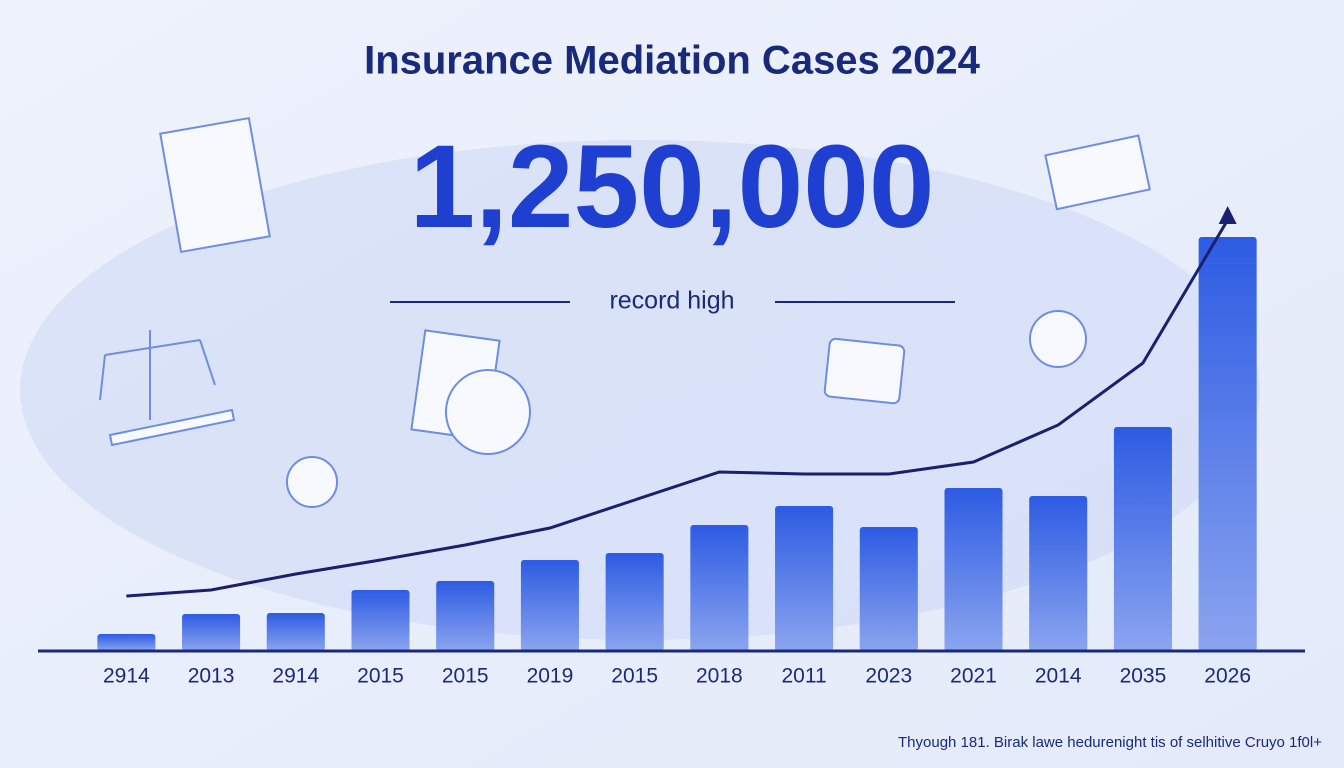  What do you see at coordinates (215, 185) in the screenshot?
I see `document-icon` at bounding box center [215, 185].